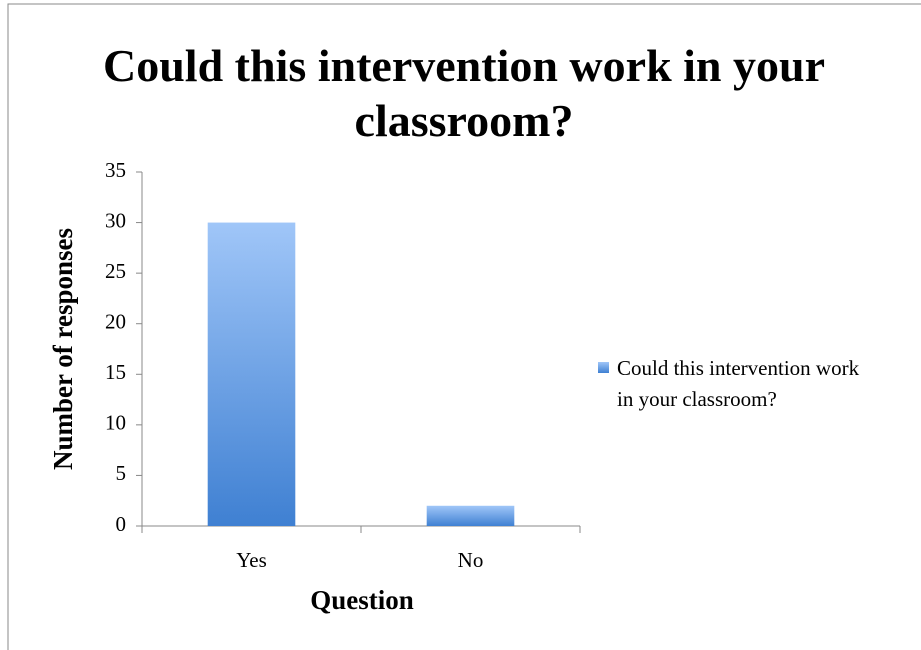 This screenshot has width=921, height=650. Describe the element at coordinates (362, 600) in the screenshot. I see `x-axis-title: Question` at that location.